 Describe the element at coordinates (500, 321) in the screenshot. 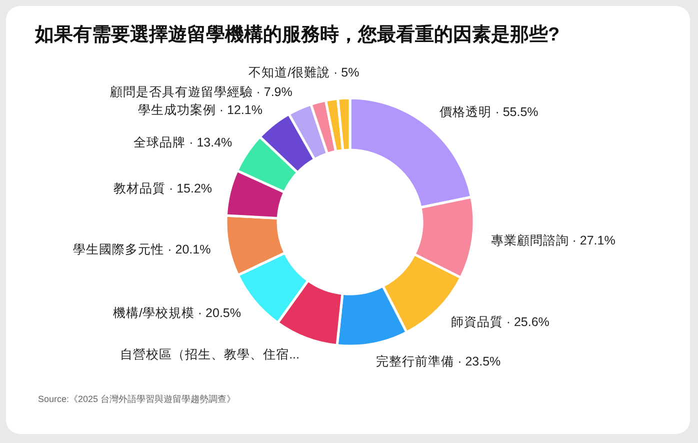

I see `slice-label: 師資品質 · 25.6%` at that location.